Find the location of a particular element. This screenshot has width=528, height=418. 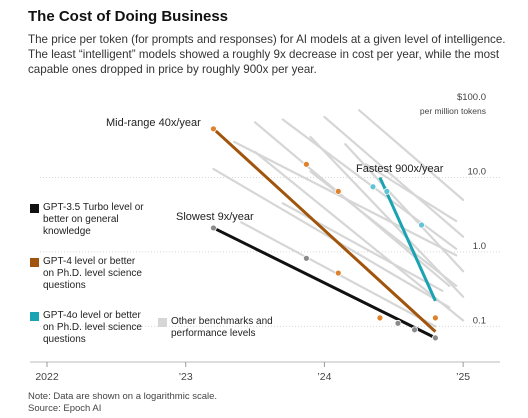

gpt4o-annotation: Fastest 900x/year is located at coordinates (400, 169).